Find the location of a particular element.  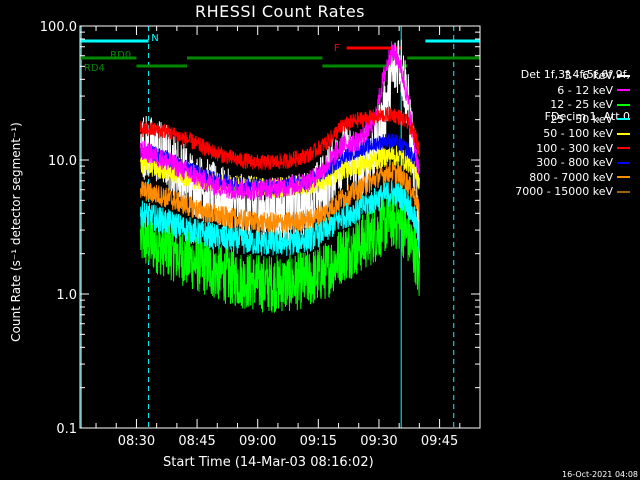

legend-item: 7000 - 15000 keV is located at coordinates (572, 191).